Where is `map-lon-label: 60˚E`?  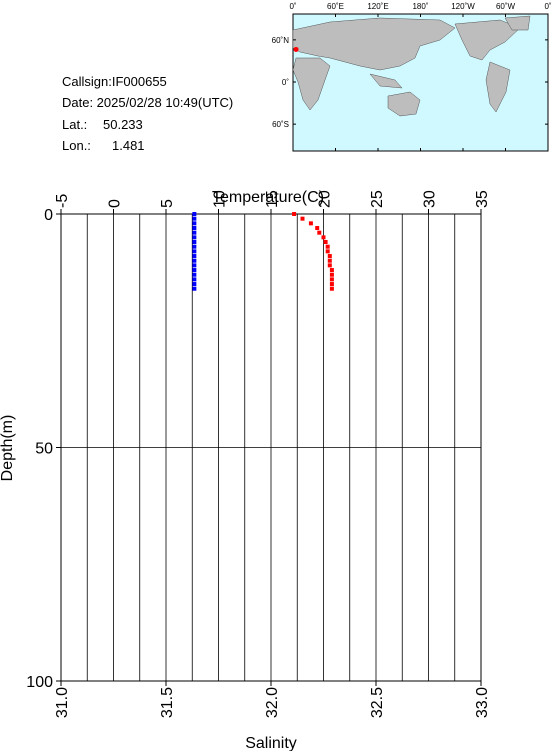
map-lon-label: 60˚E is located at coordinates (335, 6).